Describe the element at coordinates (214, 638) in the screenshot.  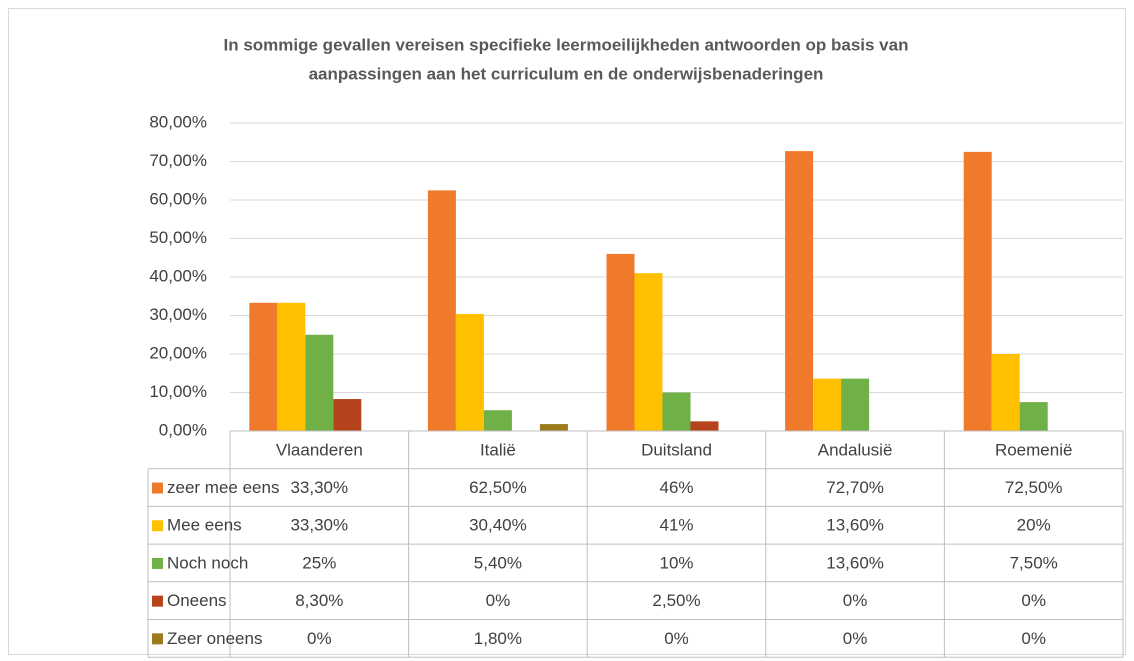
I see `legend-label: Zeer oneens` at that location.